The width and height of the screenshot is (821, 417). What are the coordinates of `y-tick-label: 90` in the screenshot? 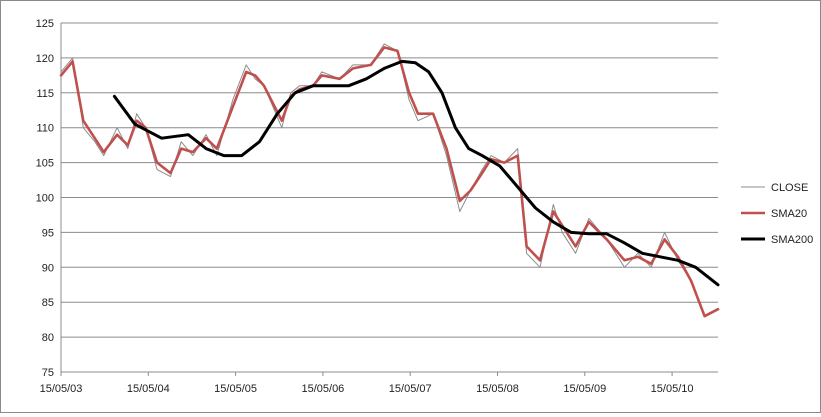 It's located at (48, 268).